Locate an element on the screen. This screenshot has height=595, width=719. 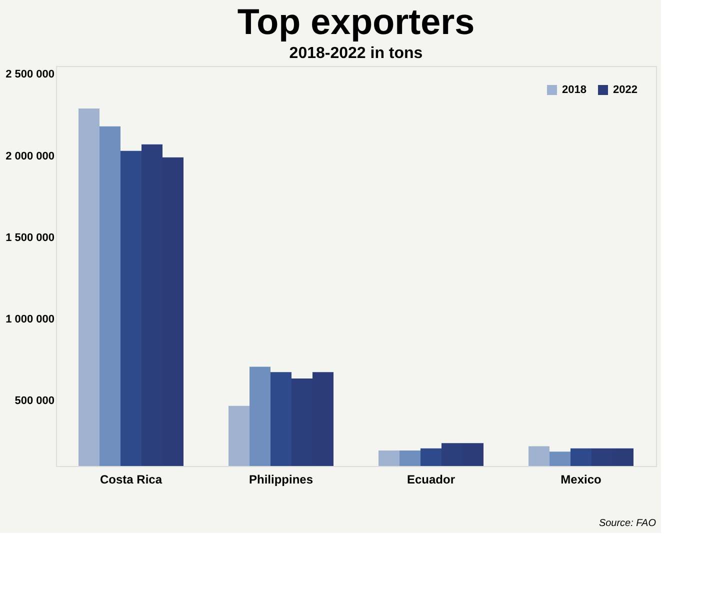
x-tick-label: Philippines is located at coordinates (281, 479).